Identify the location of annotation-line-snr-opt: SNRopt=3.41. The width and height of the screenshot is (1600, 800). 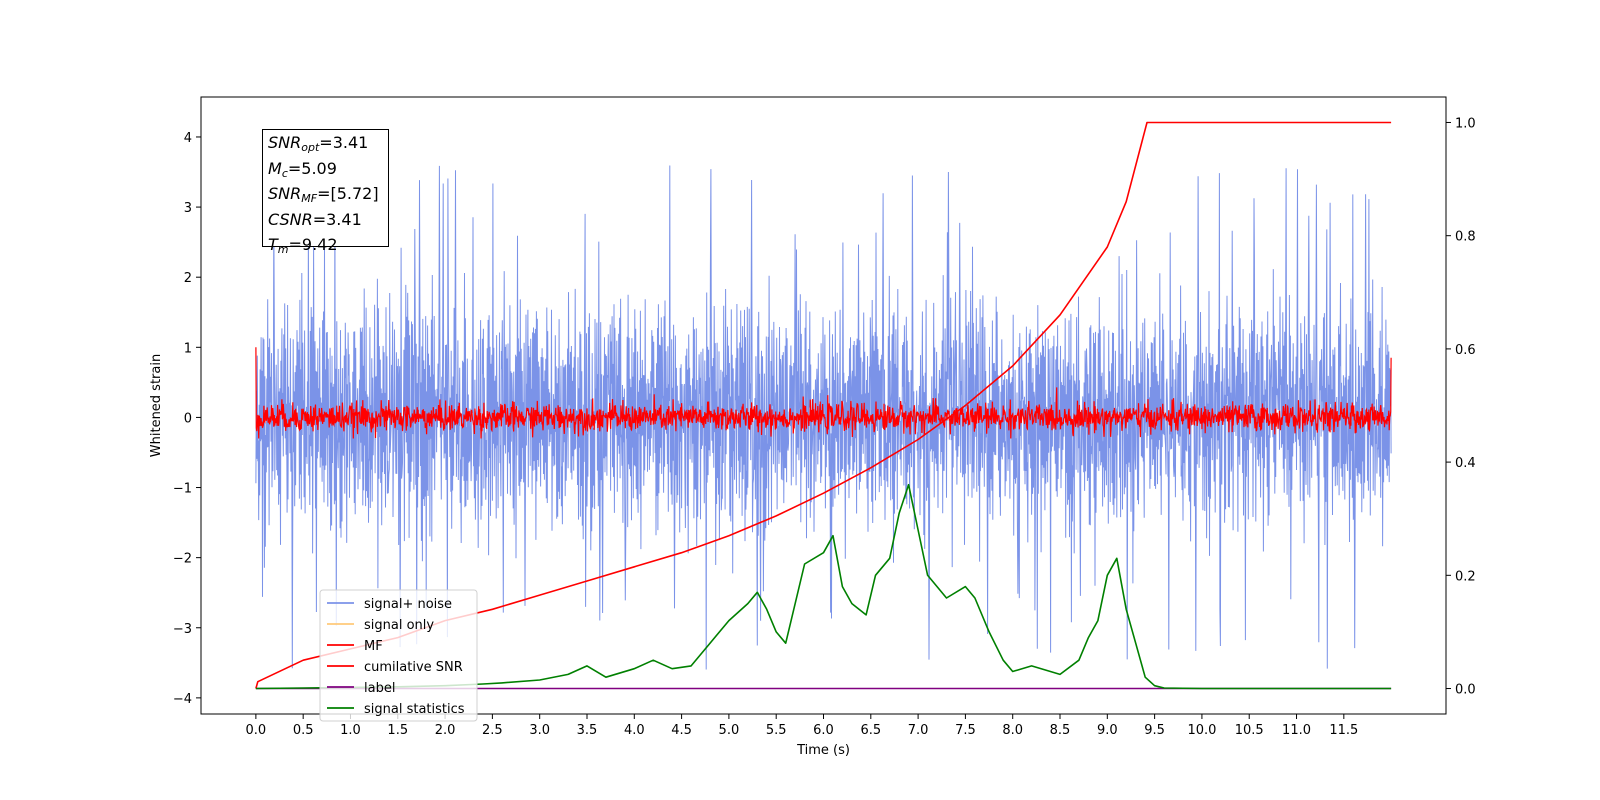
(318, 143).